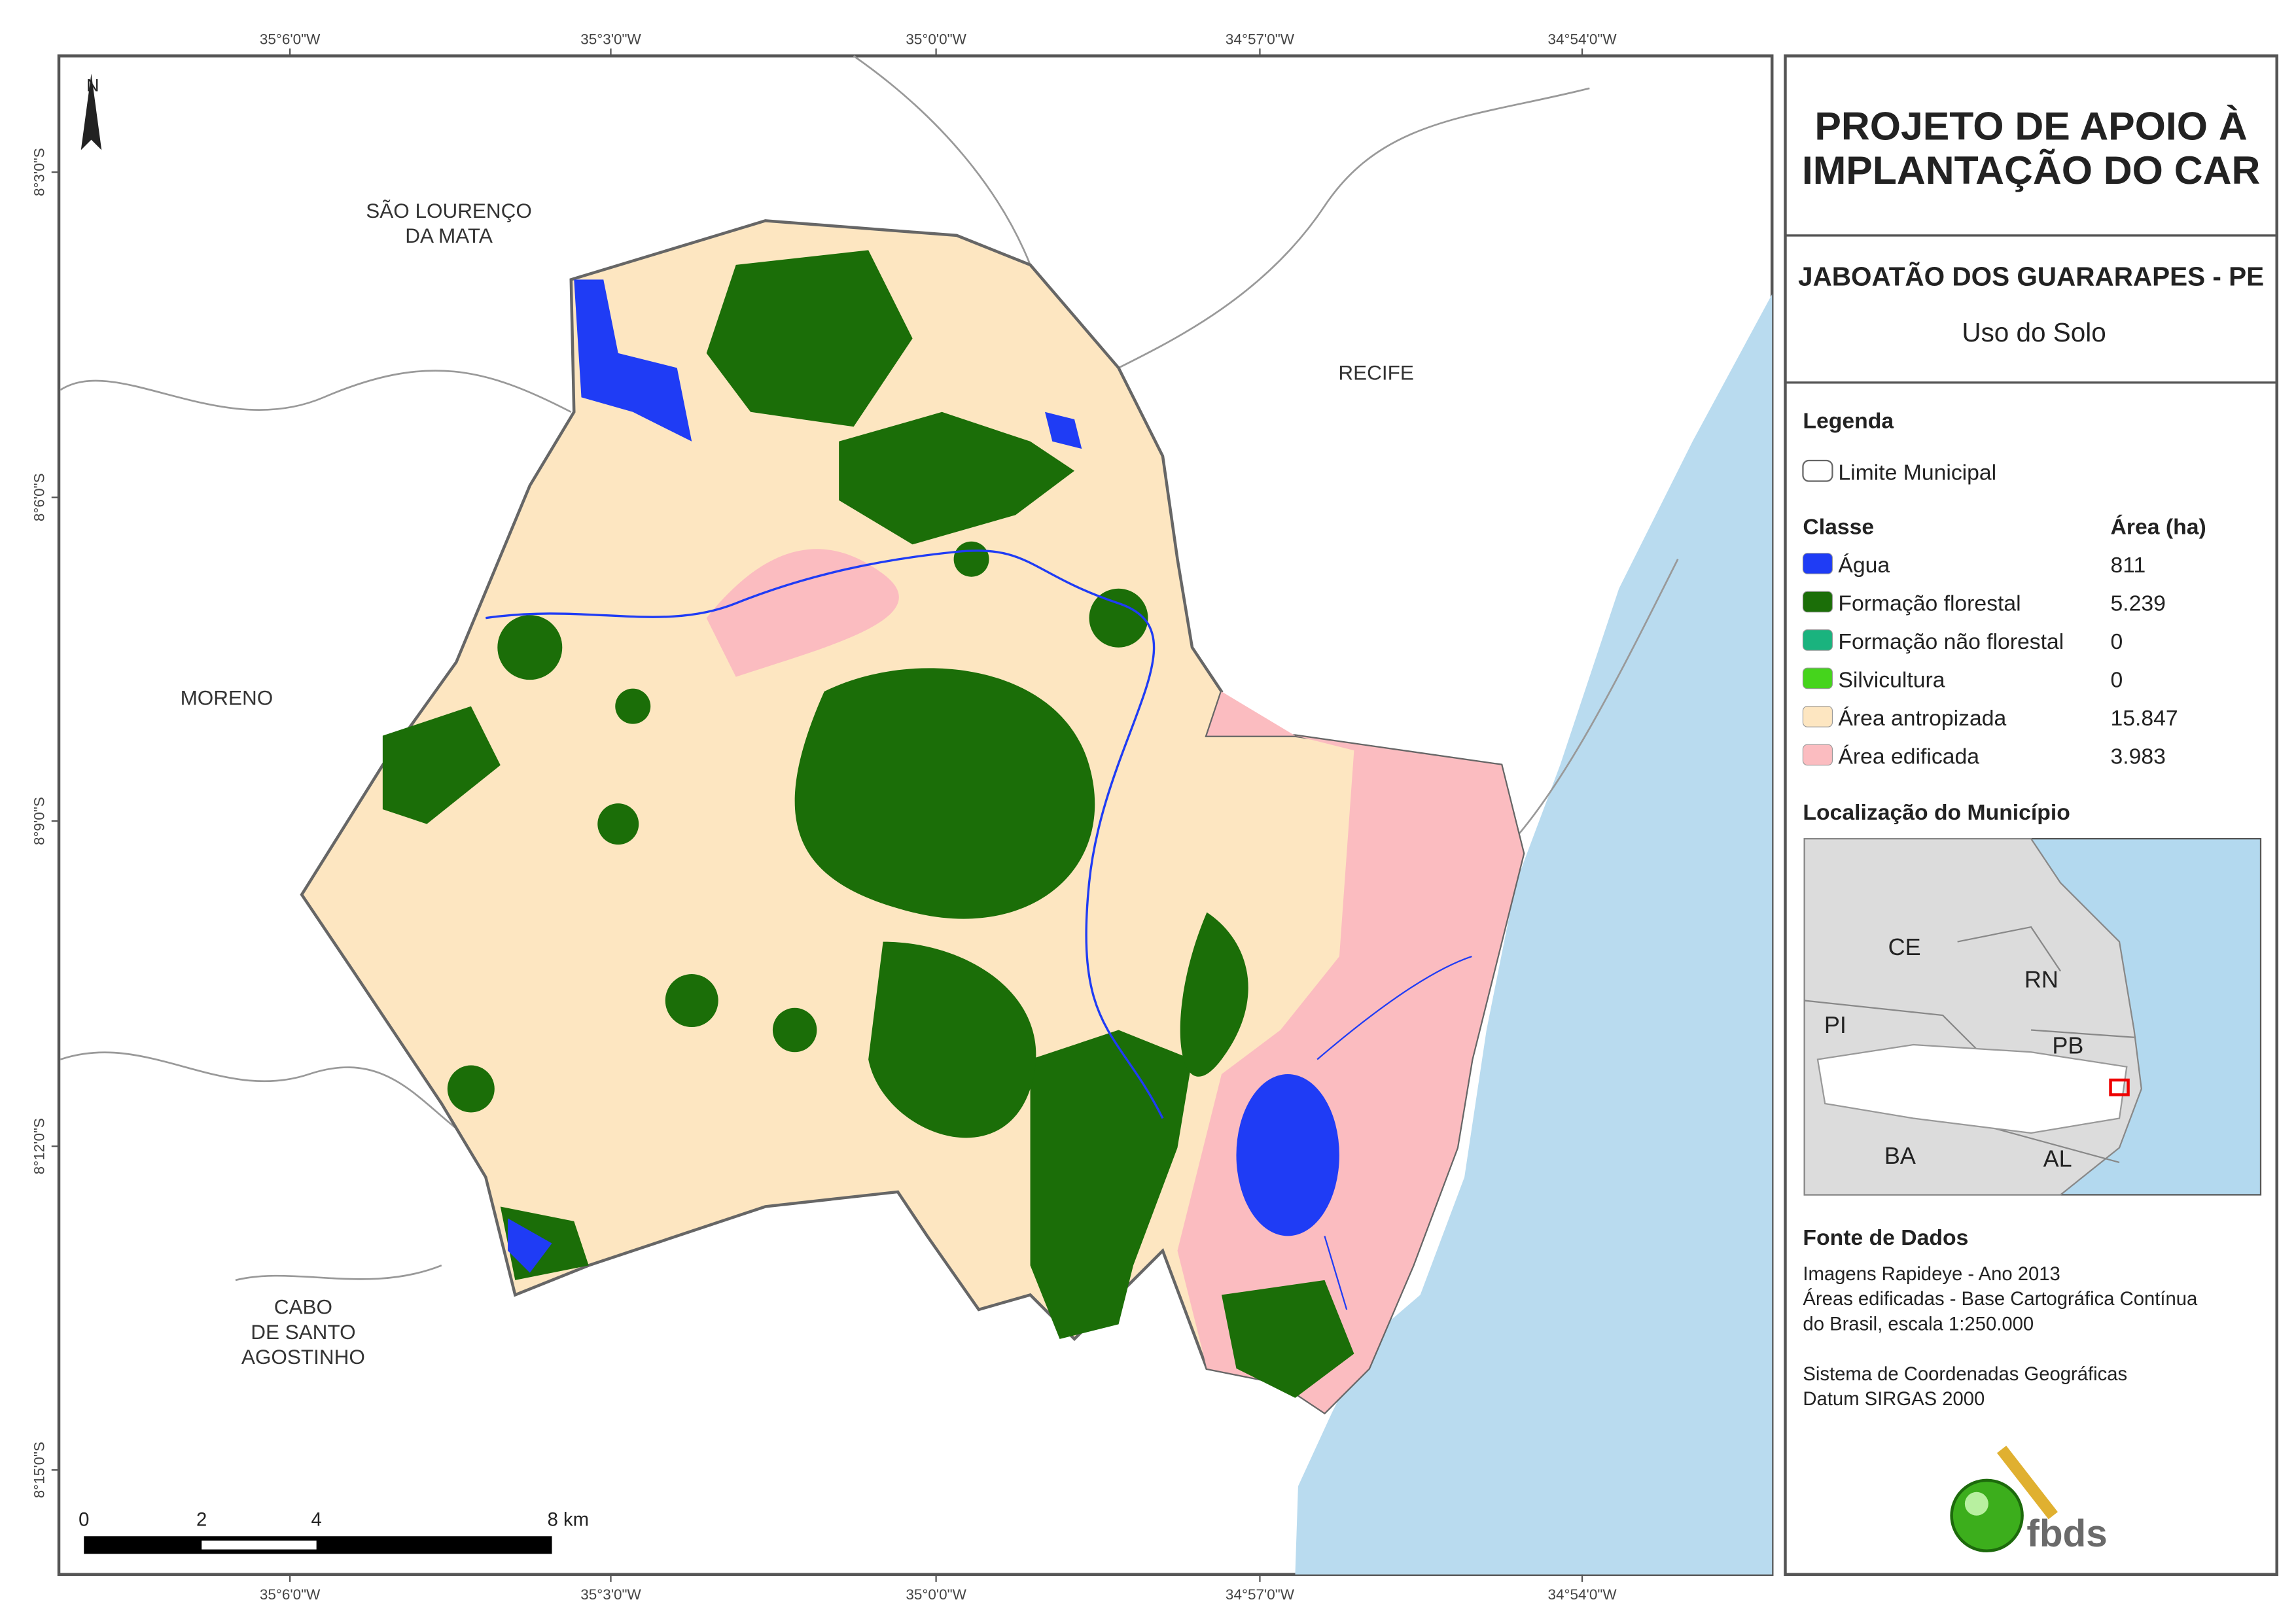 The height and width of the screenshot is (1623, 2296). Describe the element at coordinates (2119, 1087) in the screenshot. I see `locator-map-rect` at that location.